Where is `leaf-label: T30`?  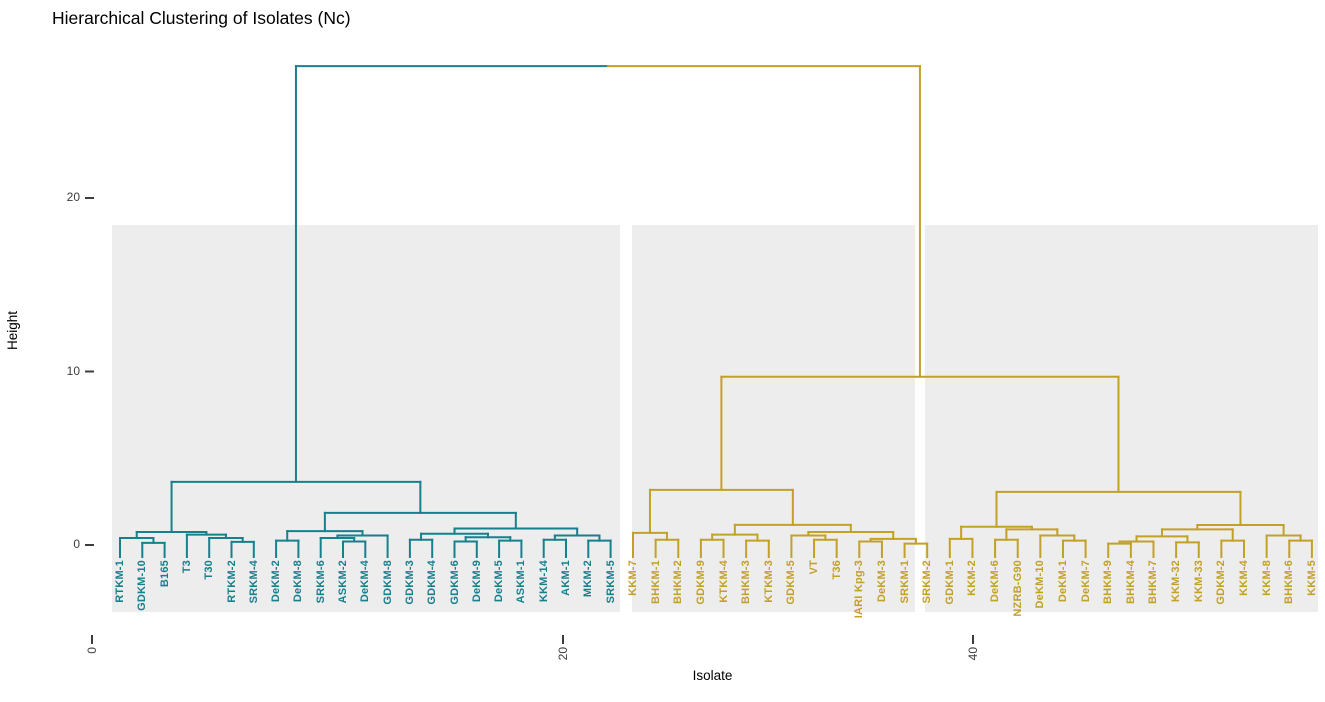
leaf-label: T30 is located at coordinates (209, 570).